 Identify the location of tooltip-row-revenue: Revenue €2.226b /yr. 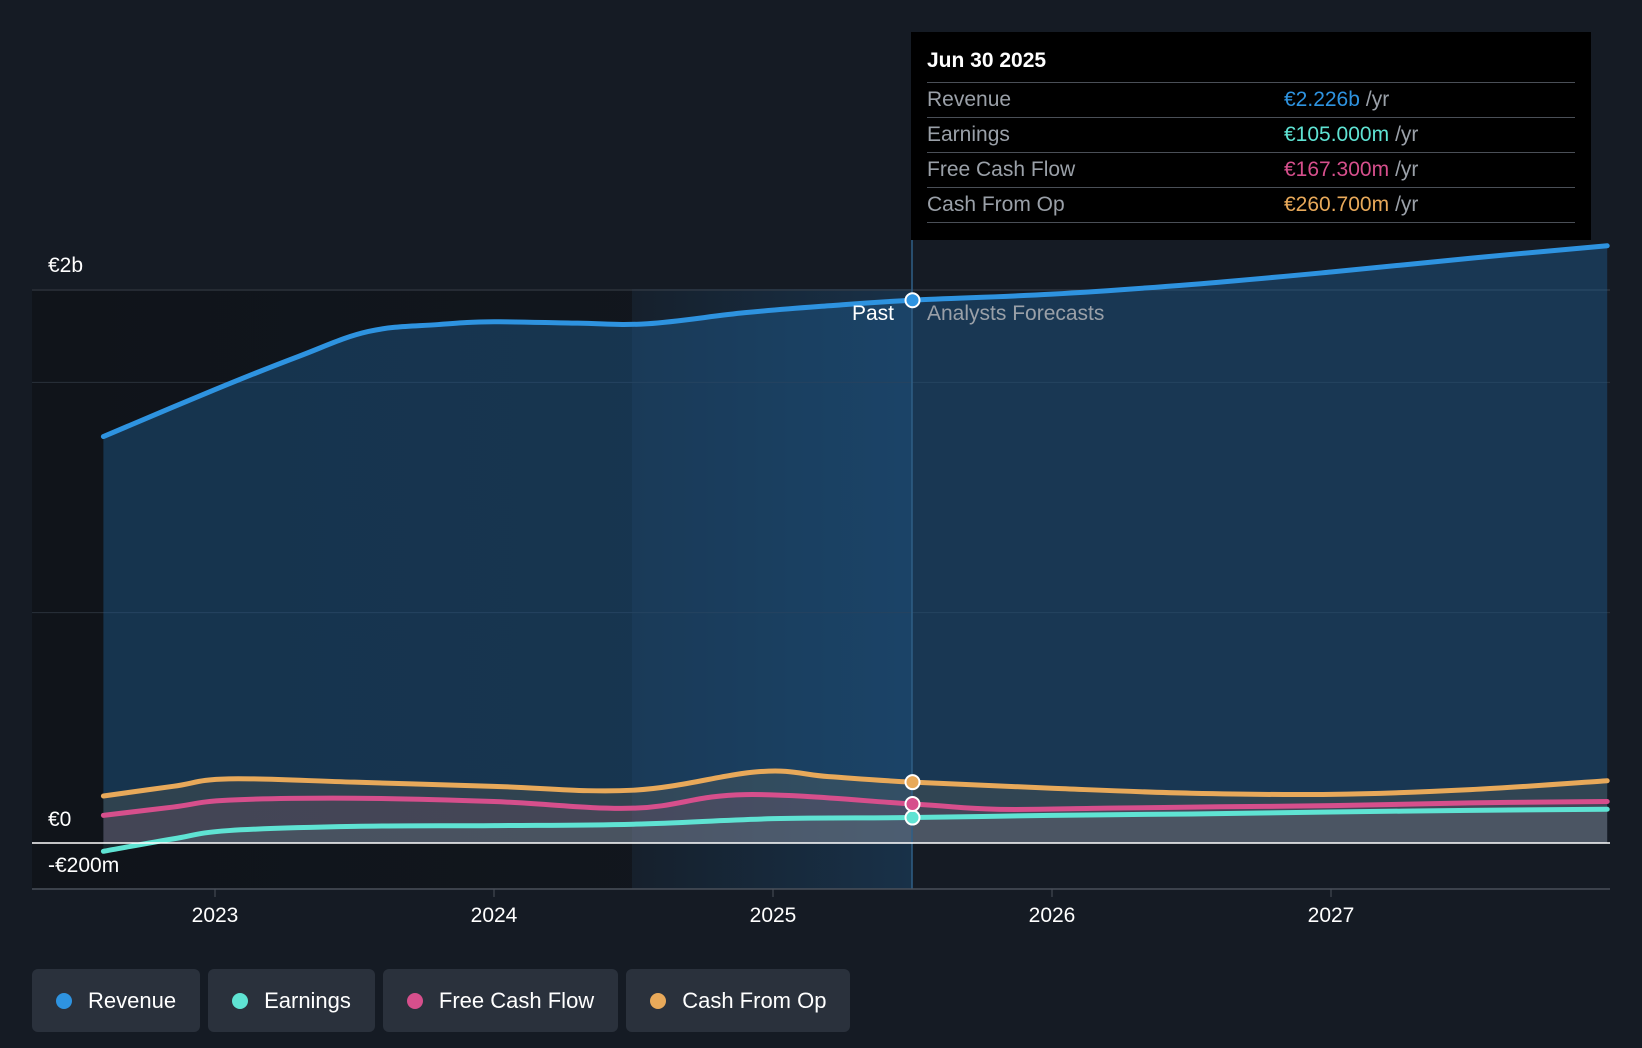
(1251, 99).